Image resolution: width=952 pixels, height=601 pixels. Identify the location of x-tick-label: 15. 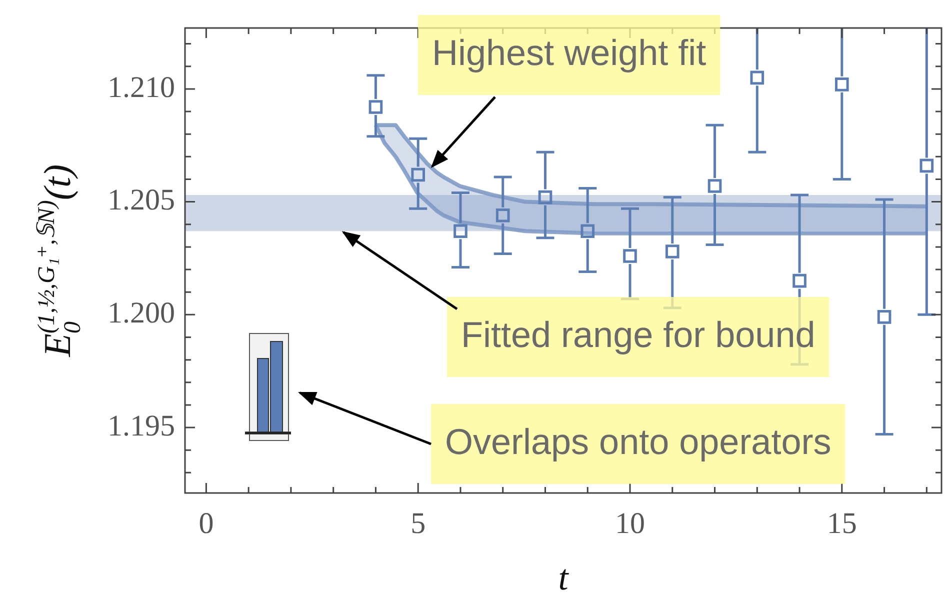
(841, 523).